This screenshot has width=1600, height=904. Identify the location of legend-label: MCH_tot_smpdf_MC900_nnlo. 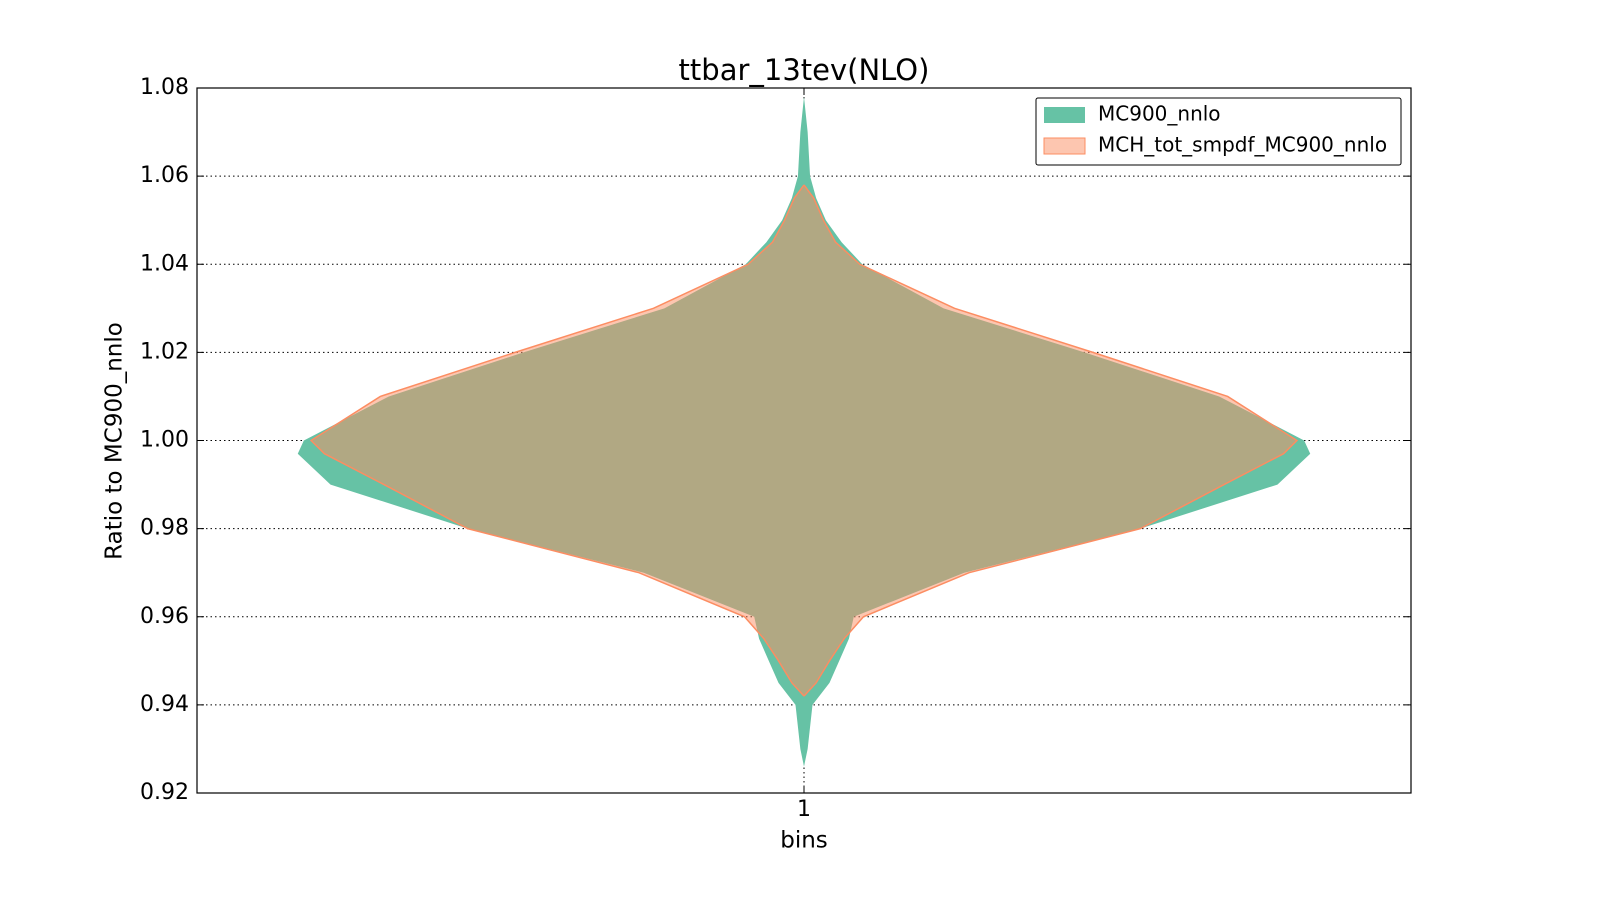
(1242, 145).